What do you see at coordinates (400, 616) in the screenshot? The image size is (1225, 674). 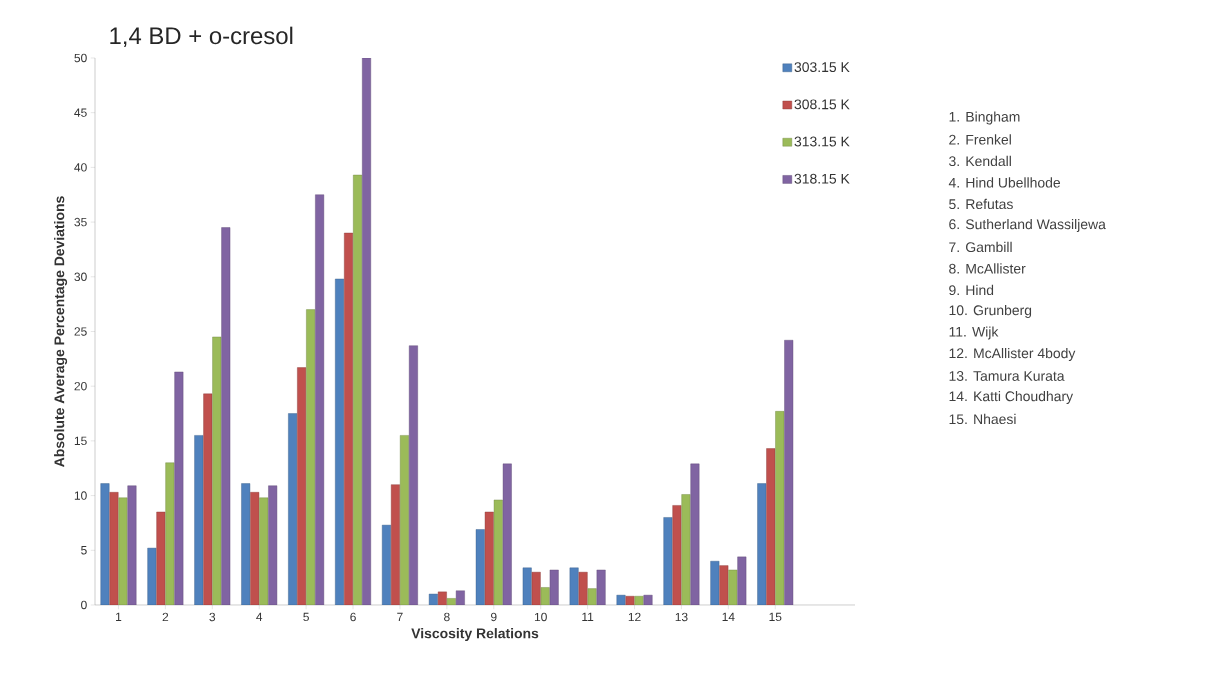 I see `x-tick-label: 7` at bounding box center [400, 616].